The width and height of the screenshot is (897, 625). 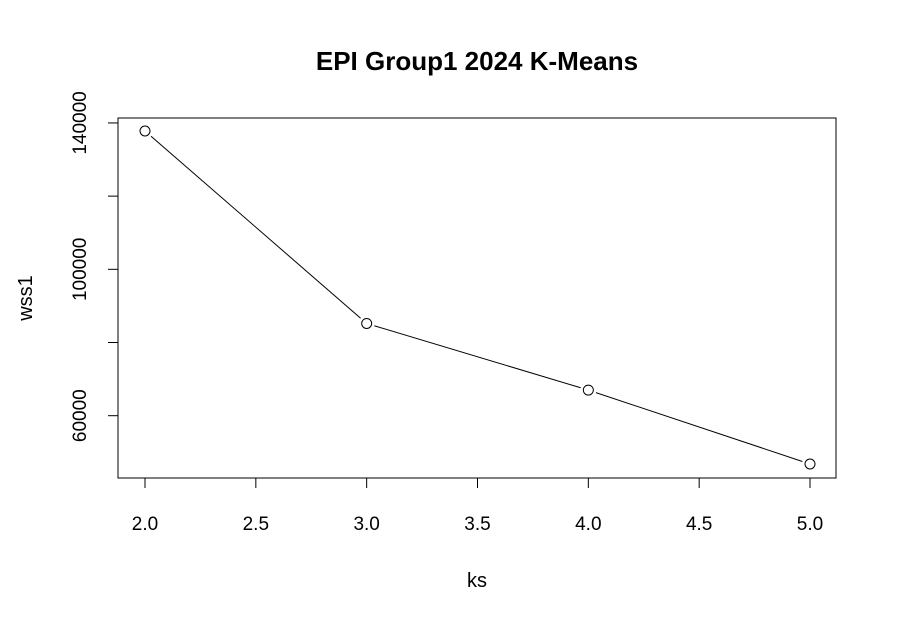 I want to click on y-tick-label: 100000, so click(x=80, y=269).